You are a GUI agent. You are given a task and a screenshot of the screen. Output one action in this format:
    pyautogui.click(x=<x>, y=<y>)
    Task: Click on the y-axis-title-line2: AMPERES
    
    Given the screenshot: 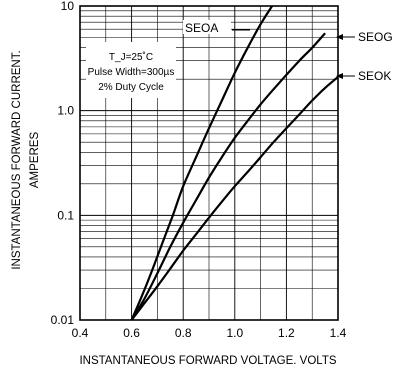 What is the action you would take?
    pyautogui.click(x=35, y=160)
    